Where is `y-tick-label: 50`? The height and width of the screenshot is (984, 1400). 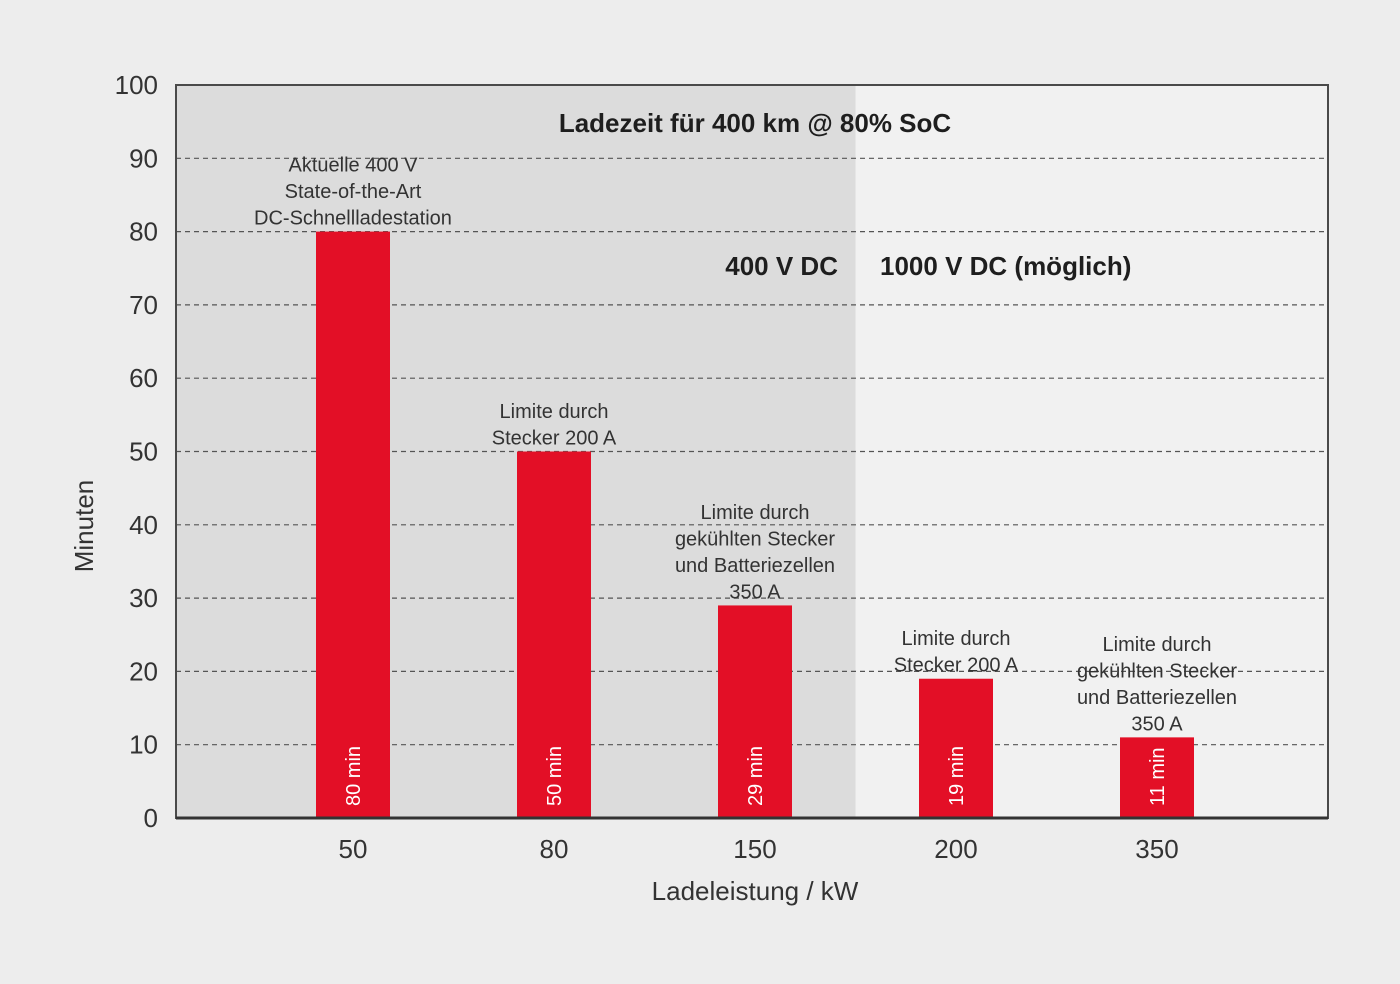
y-tick-label: 50 is located at coordinates (143, 452).